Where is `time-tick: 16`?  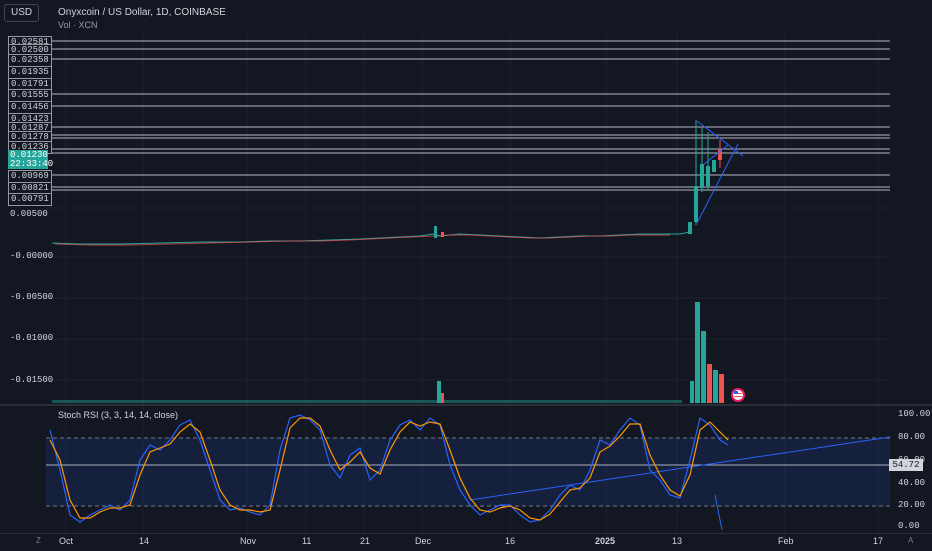 time-tick: 16 is located at coordinates (510, 541).